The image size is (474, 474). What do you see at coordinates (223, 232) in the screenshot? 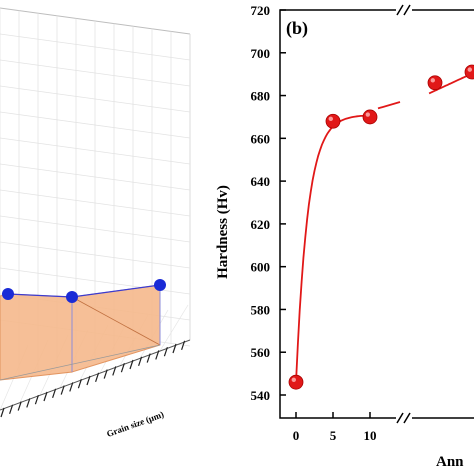
I see `panel-b-ylabel: Hardness (Hv)` at bounding box center [223, 232].